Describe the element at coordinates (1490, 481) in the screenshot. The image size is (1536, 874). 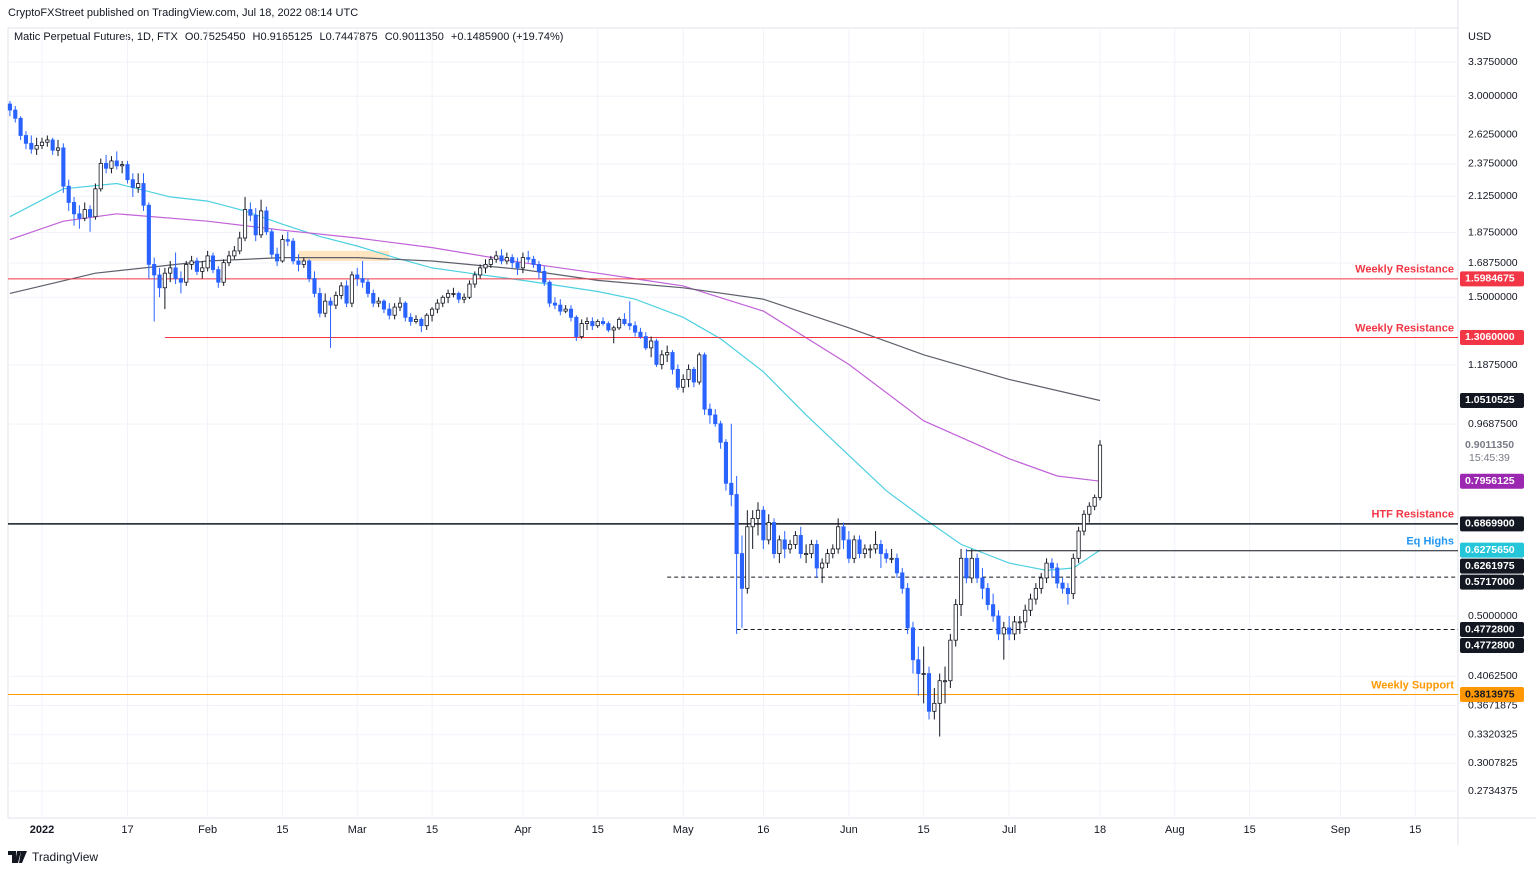
I see `price-label: 0.7956125` at that location.